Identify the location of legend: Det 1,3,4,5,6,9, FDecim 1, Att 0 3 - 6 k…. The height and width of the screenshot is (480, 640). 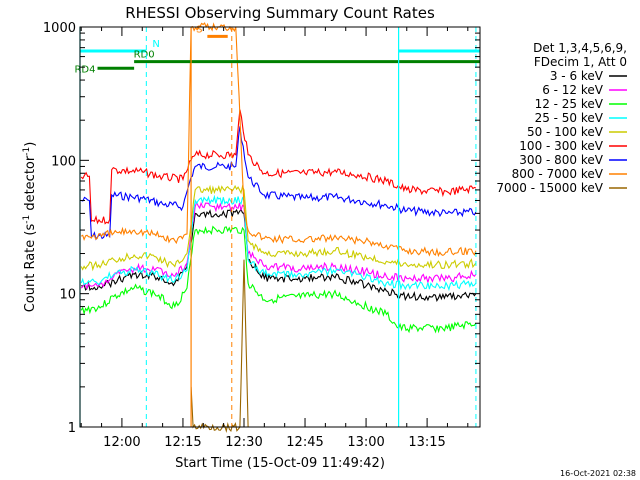
(561, 118).